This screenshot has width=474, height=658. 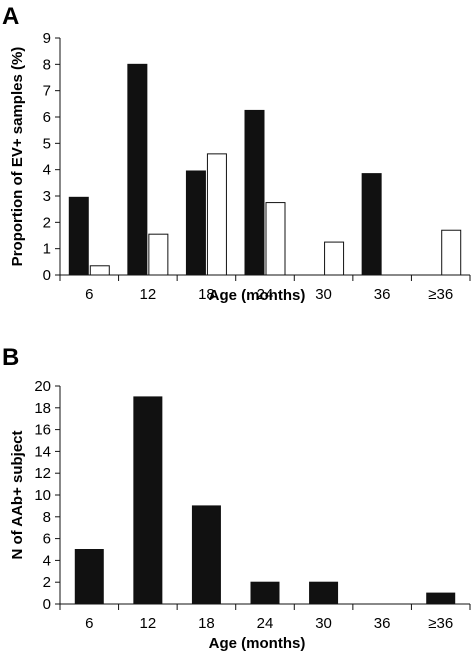 What do you see at coordinates (47, 143) in the screenshot?
I see `panel-a-y-tick-label: 5` at bounding box center [47, 143].